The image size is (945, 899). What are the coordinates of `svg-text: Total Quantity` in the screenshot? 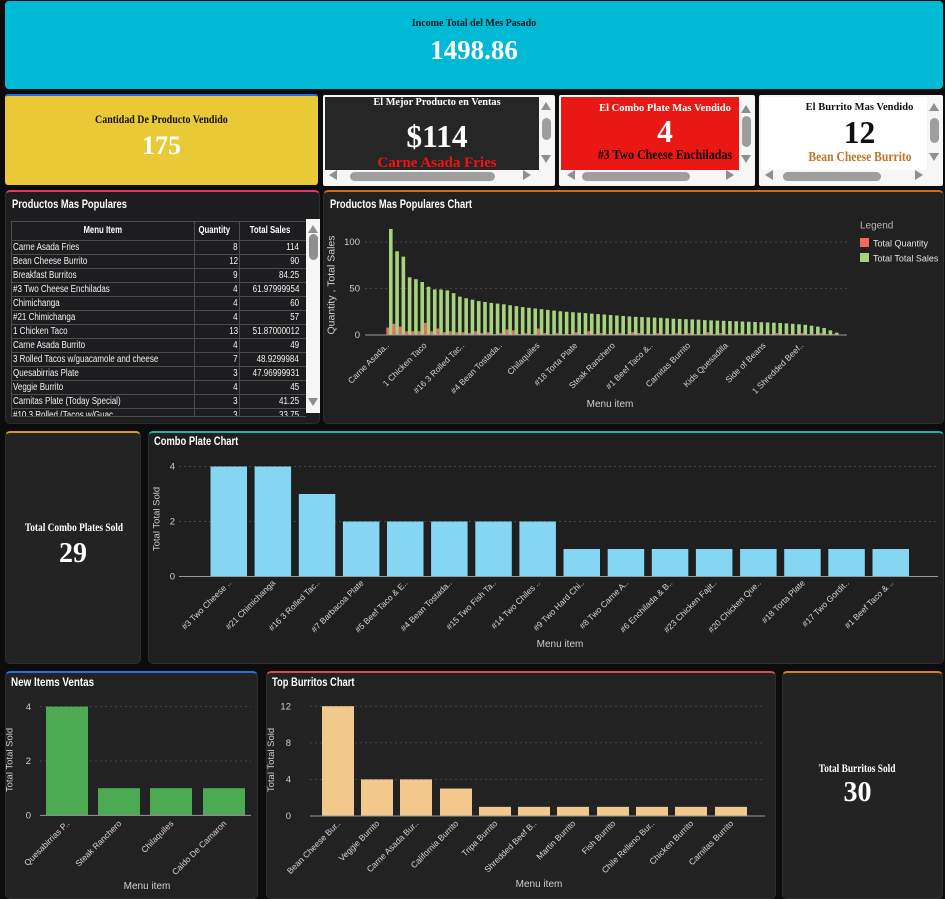 It's located at (901, 244).